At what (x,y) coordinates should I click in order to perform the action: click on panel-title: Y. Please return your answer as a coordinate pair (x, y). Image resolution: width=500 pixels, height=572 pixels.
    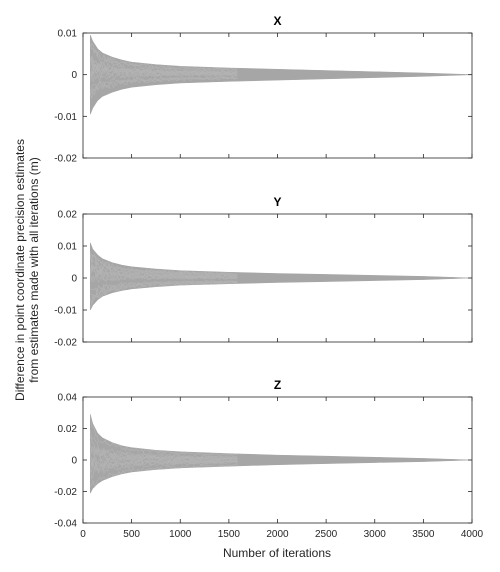
    Looking at the image, I should click on (277, 202).